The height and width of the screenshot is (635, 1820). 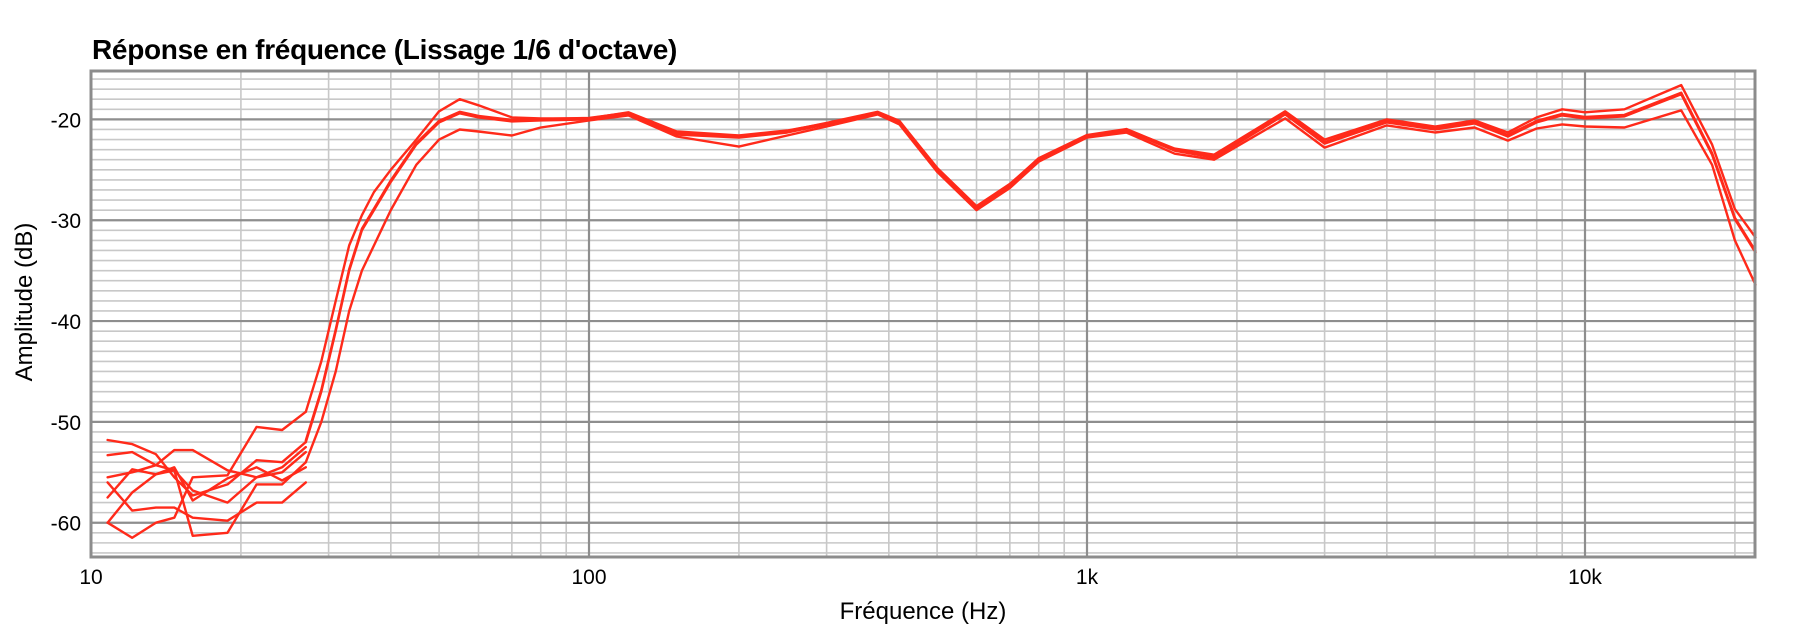 I want to click on x-tick-label: 100, so click(x=588, y=577).